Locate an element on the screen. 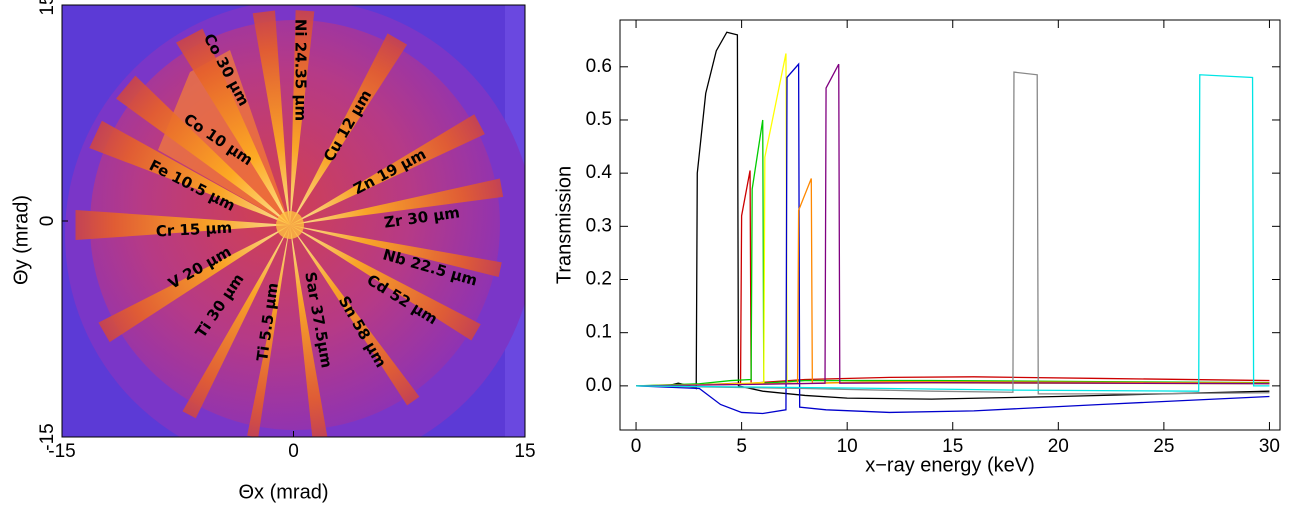 The width and height of the screenshot is (1292, 507). y-tick-label: 0.3 is located at coordinates (599, 225).